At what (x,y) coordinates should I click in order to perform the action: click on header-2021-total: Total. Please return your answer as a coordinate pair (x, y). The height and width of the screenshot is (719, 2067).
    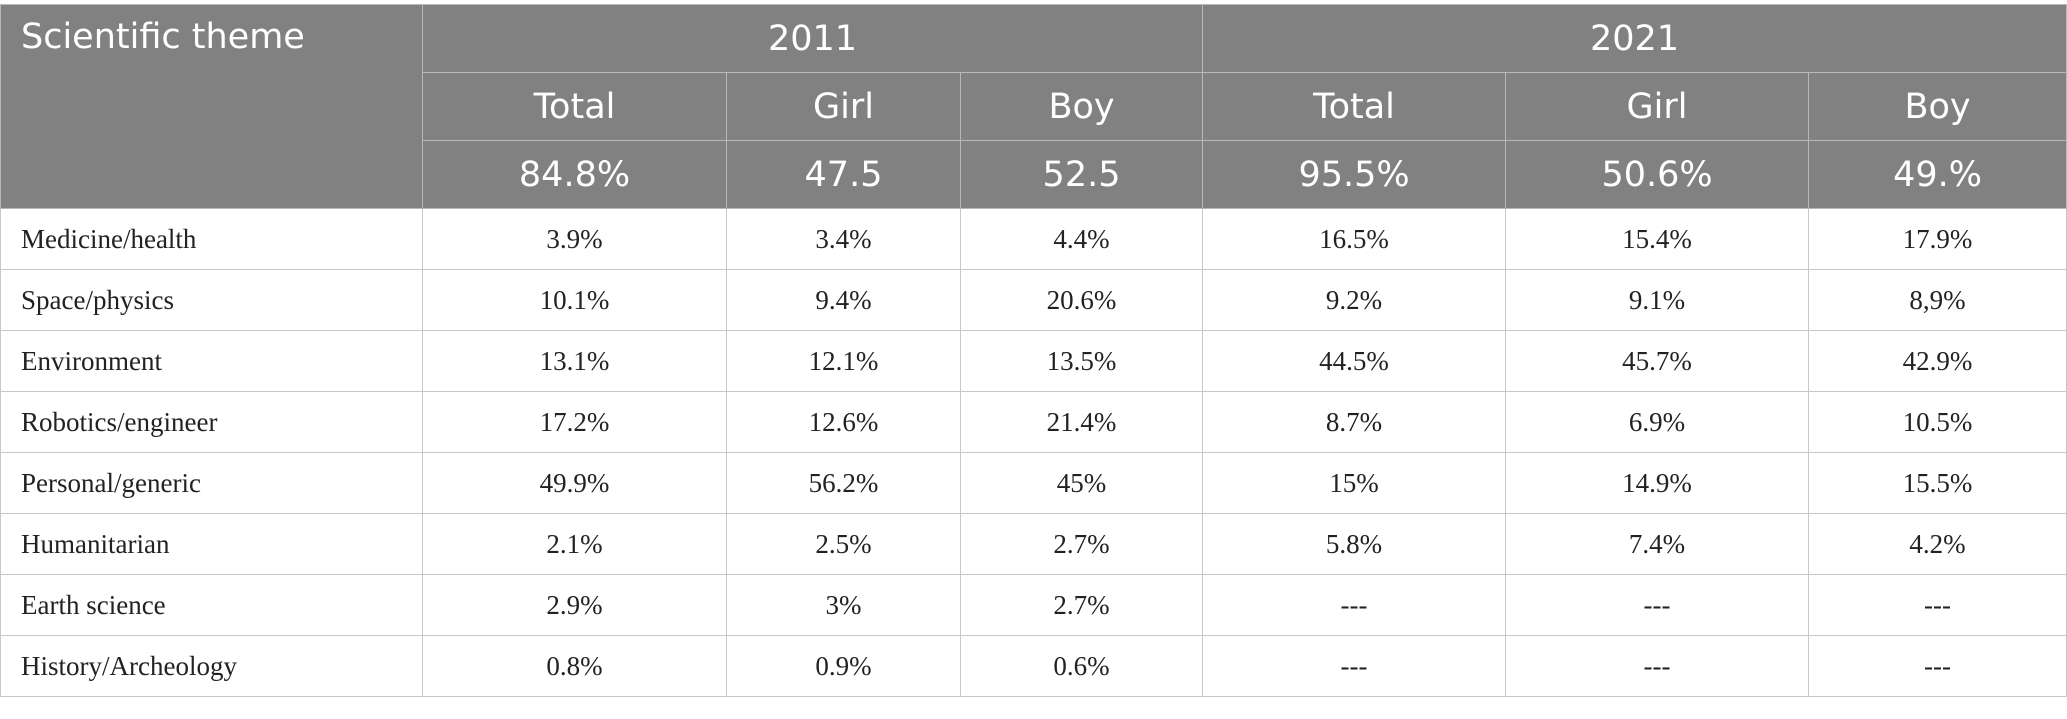
    Looking at the image, I should click on (1354, 106).